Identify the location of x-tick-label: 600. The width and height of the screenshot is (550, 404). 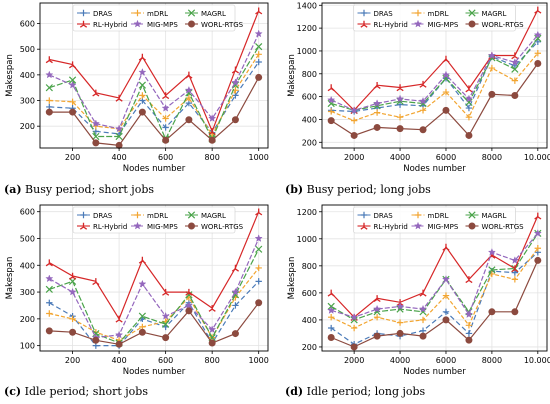
(165, 157).